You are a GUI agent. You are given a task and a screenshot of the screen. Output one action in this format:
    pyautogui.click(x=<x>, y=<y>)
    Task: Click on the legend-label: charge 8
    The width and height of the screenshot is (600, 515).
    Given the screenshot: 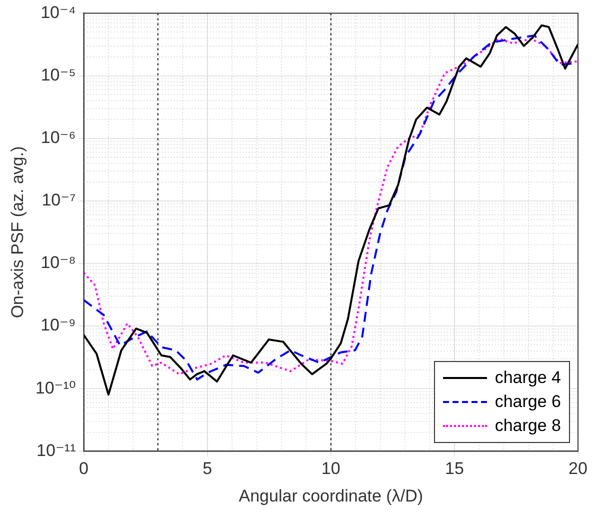 What is the action you would take?
    pyautogui.click(x=527, y=426)
    